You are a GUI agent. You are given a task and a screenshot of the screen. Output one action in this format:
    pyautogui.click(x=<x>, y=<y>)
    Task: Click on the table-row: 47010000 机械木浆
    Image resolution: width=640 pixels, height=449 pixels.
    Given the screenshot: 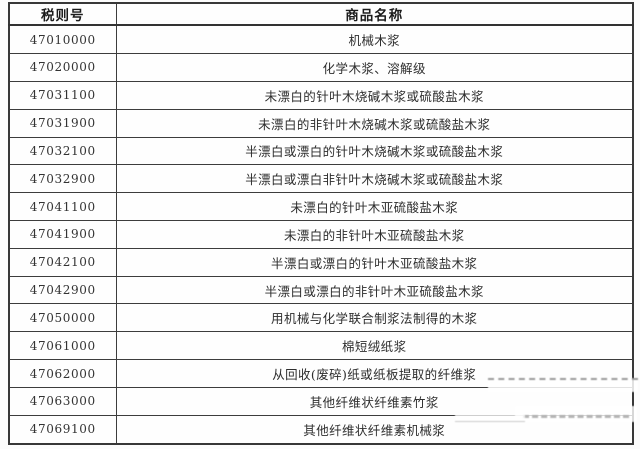 What is the action you would take?
    pyautogui.click(x=321, y=39)
    